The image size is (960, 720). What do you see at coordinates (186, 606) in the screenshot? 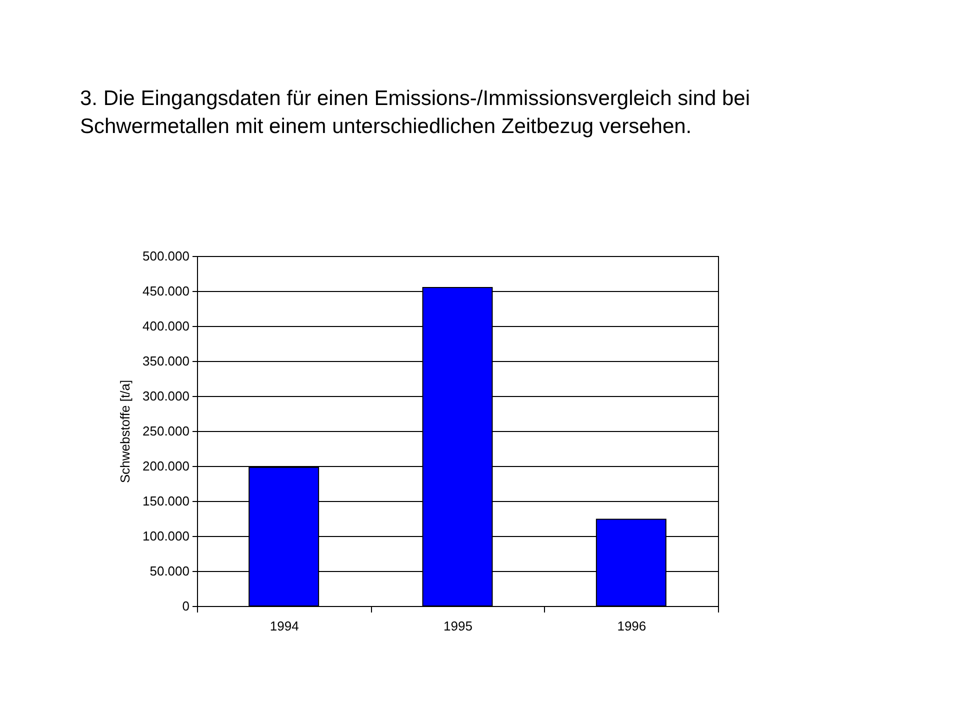
I see `y-tick-label: 0` at bounding box center [186, 606].